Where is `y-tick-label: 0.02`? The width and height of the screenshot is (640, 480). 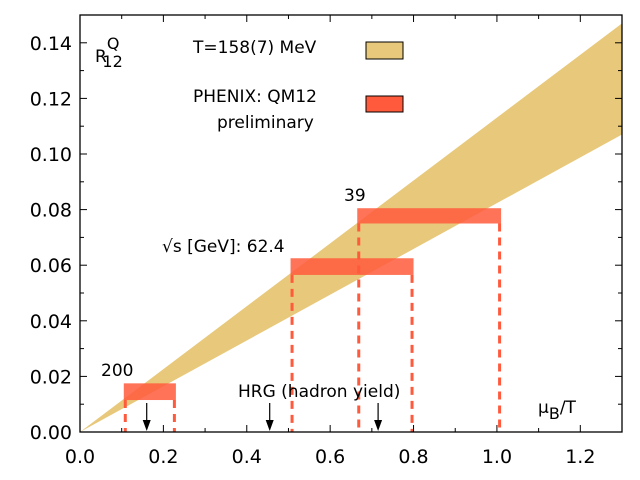 y-tick-label: 0.02 is located at coordinates (51, 377).